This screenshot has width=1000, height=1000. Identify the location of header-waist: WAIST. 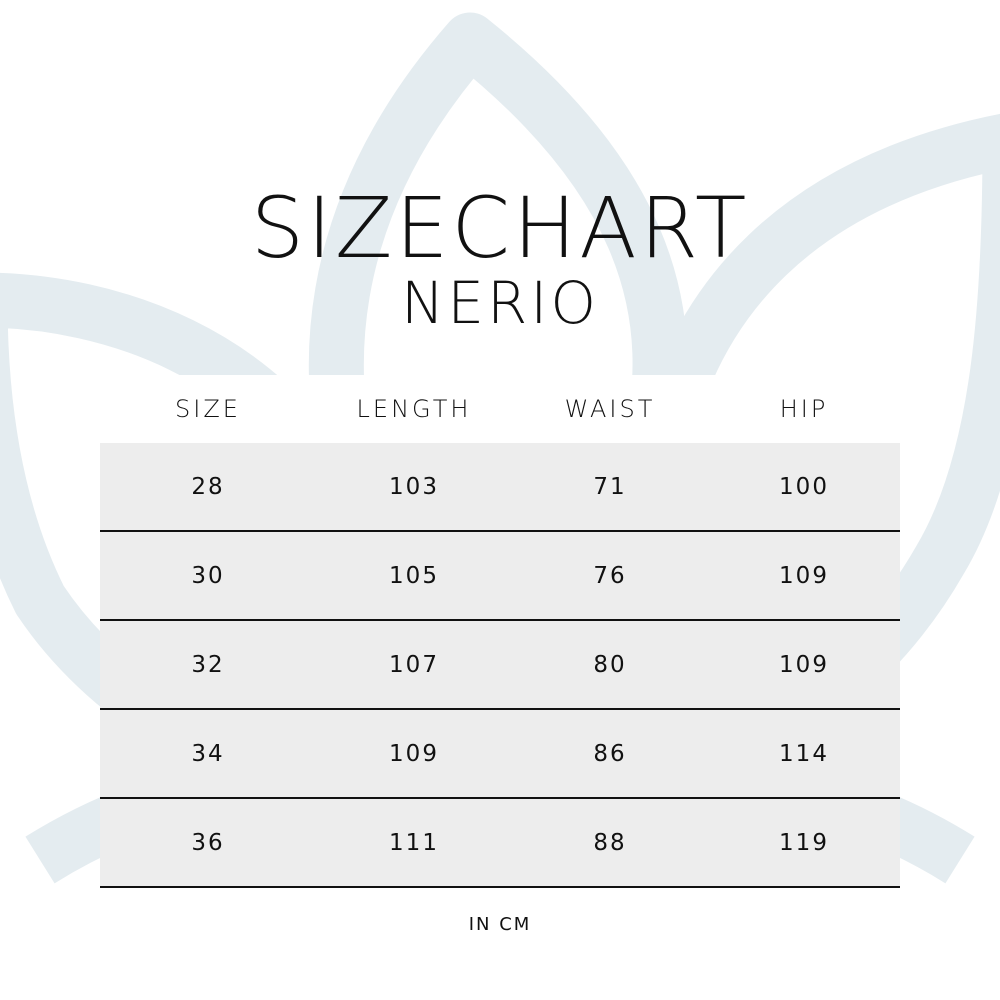
(610, 409).